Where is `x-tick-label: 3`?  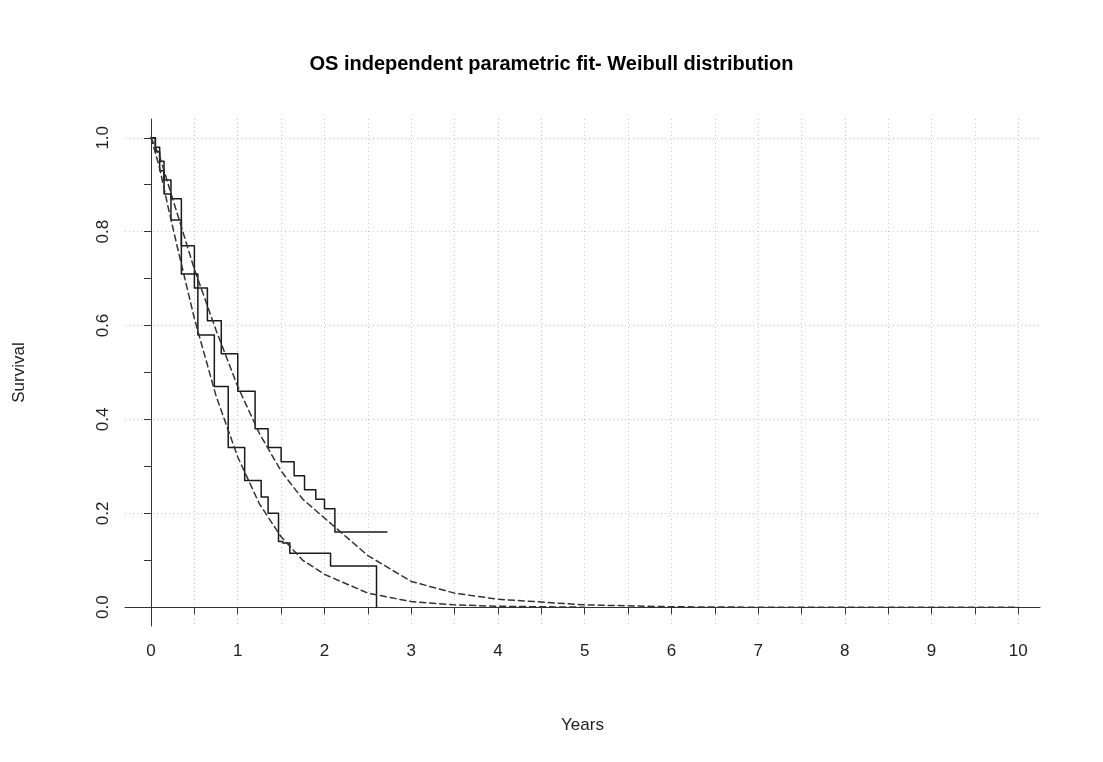 x-tick-label: 3 is located at coordinates (411, 650).